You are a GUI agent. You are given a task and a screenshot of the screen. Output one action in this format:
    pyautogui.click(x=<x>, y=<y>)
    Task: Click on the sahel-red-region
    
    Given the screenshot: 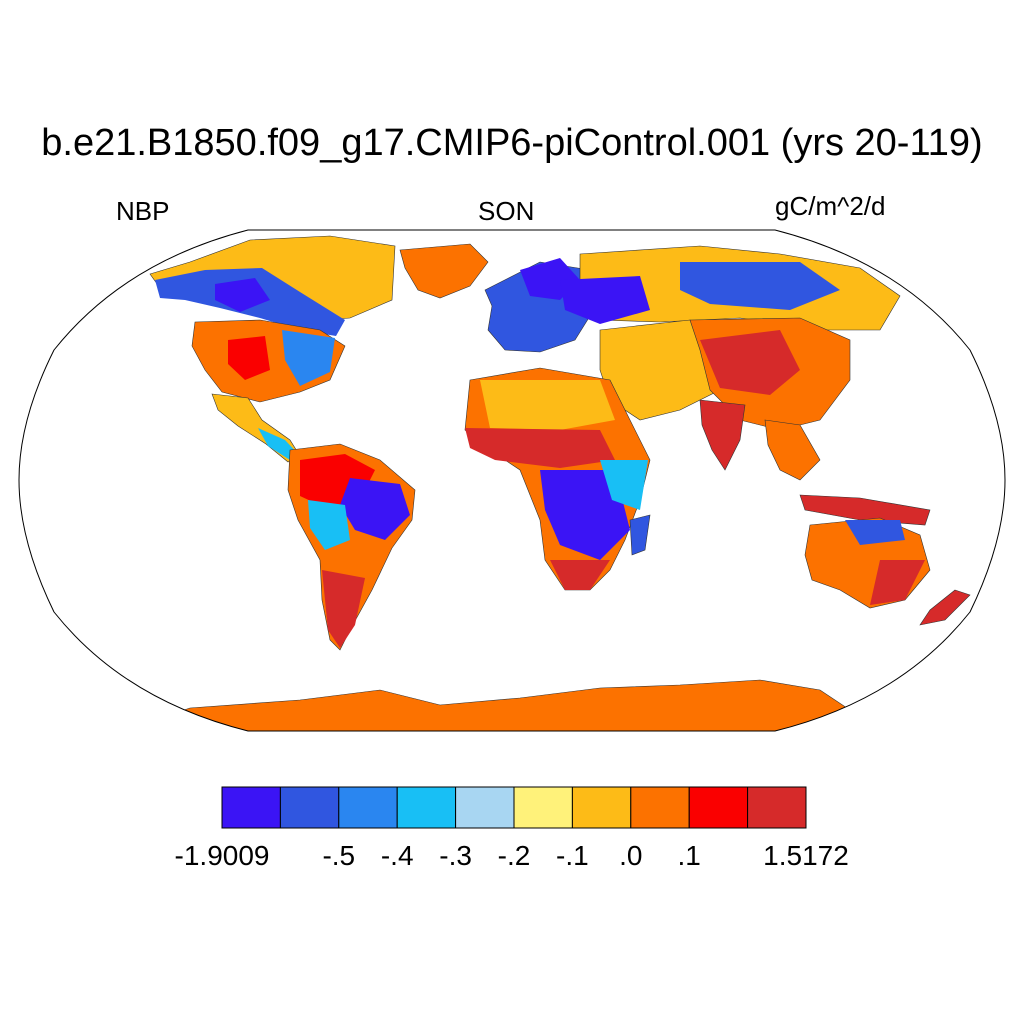 What is the action you would take?
    pyautogui.click(x=540, y=448)
    